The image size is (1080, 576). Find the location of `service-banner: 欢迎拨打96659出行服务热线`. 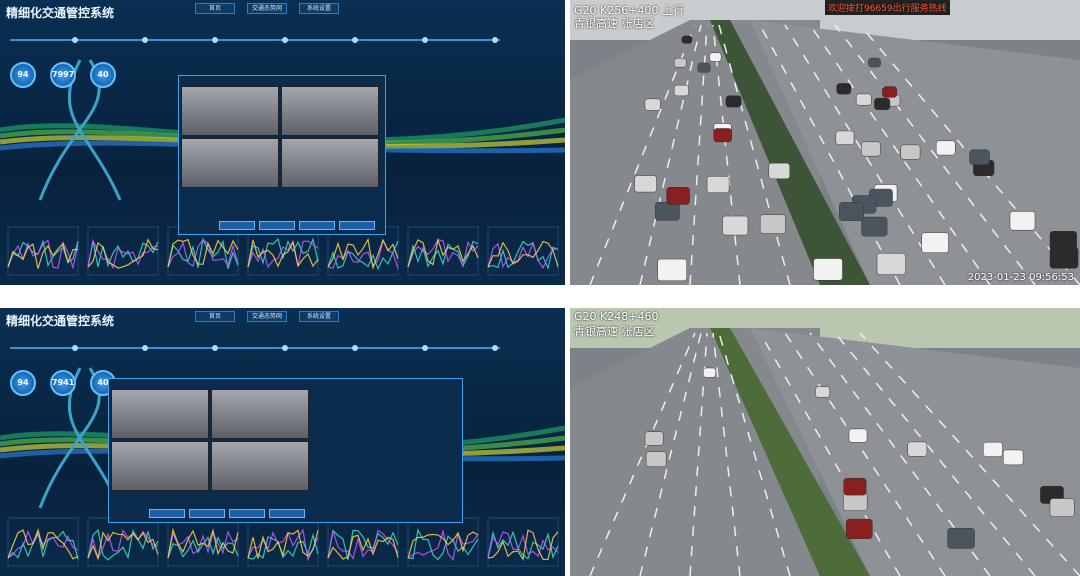

service-banner: 欢迎拨打96659出行服务热线 is located at coordinates (887, 7).